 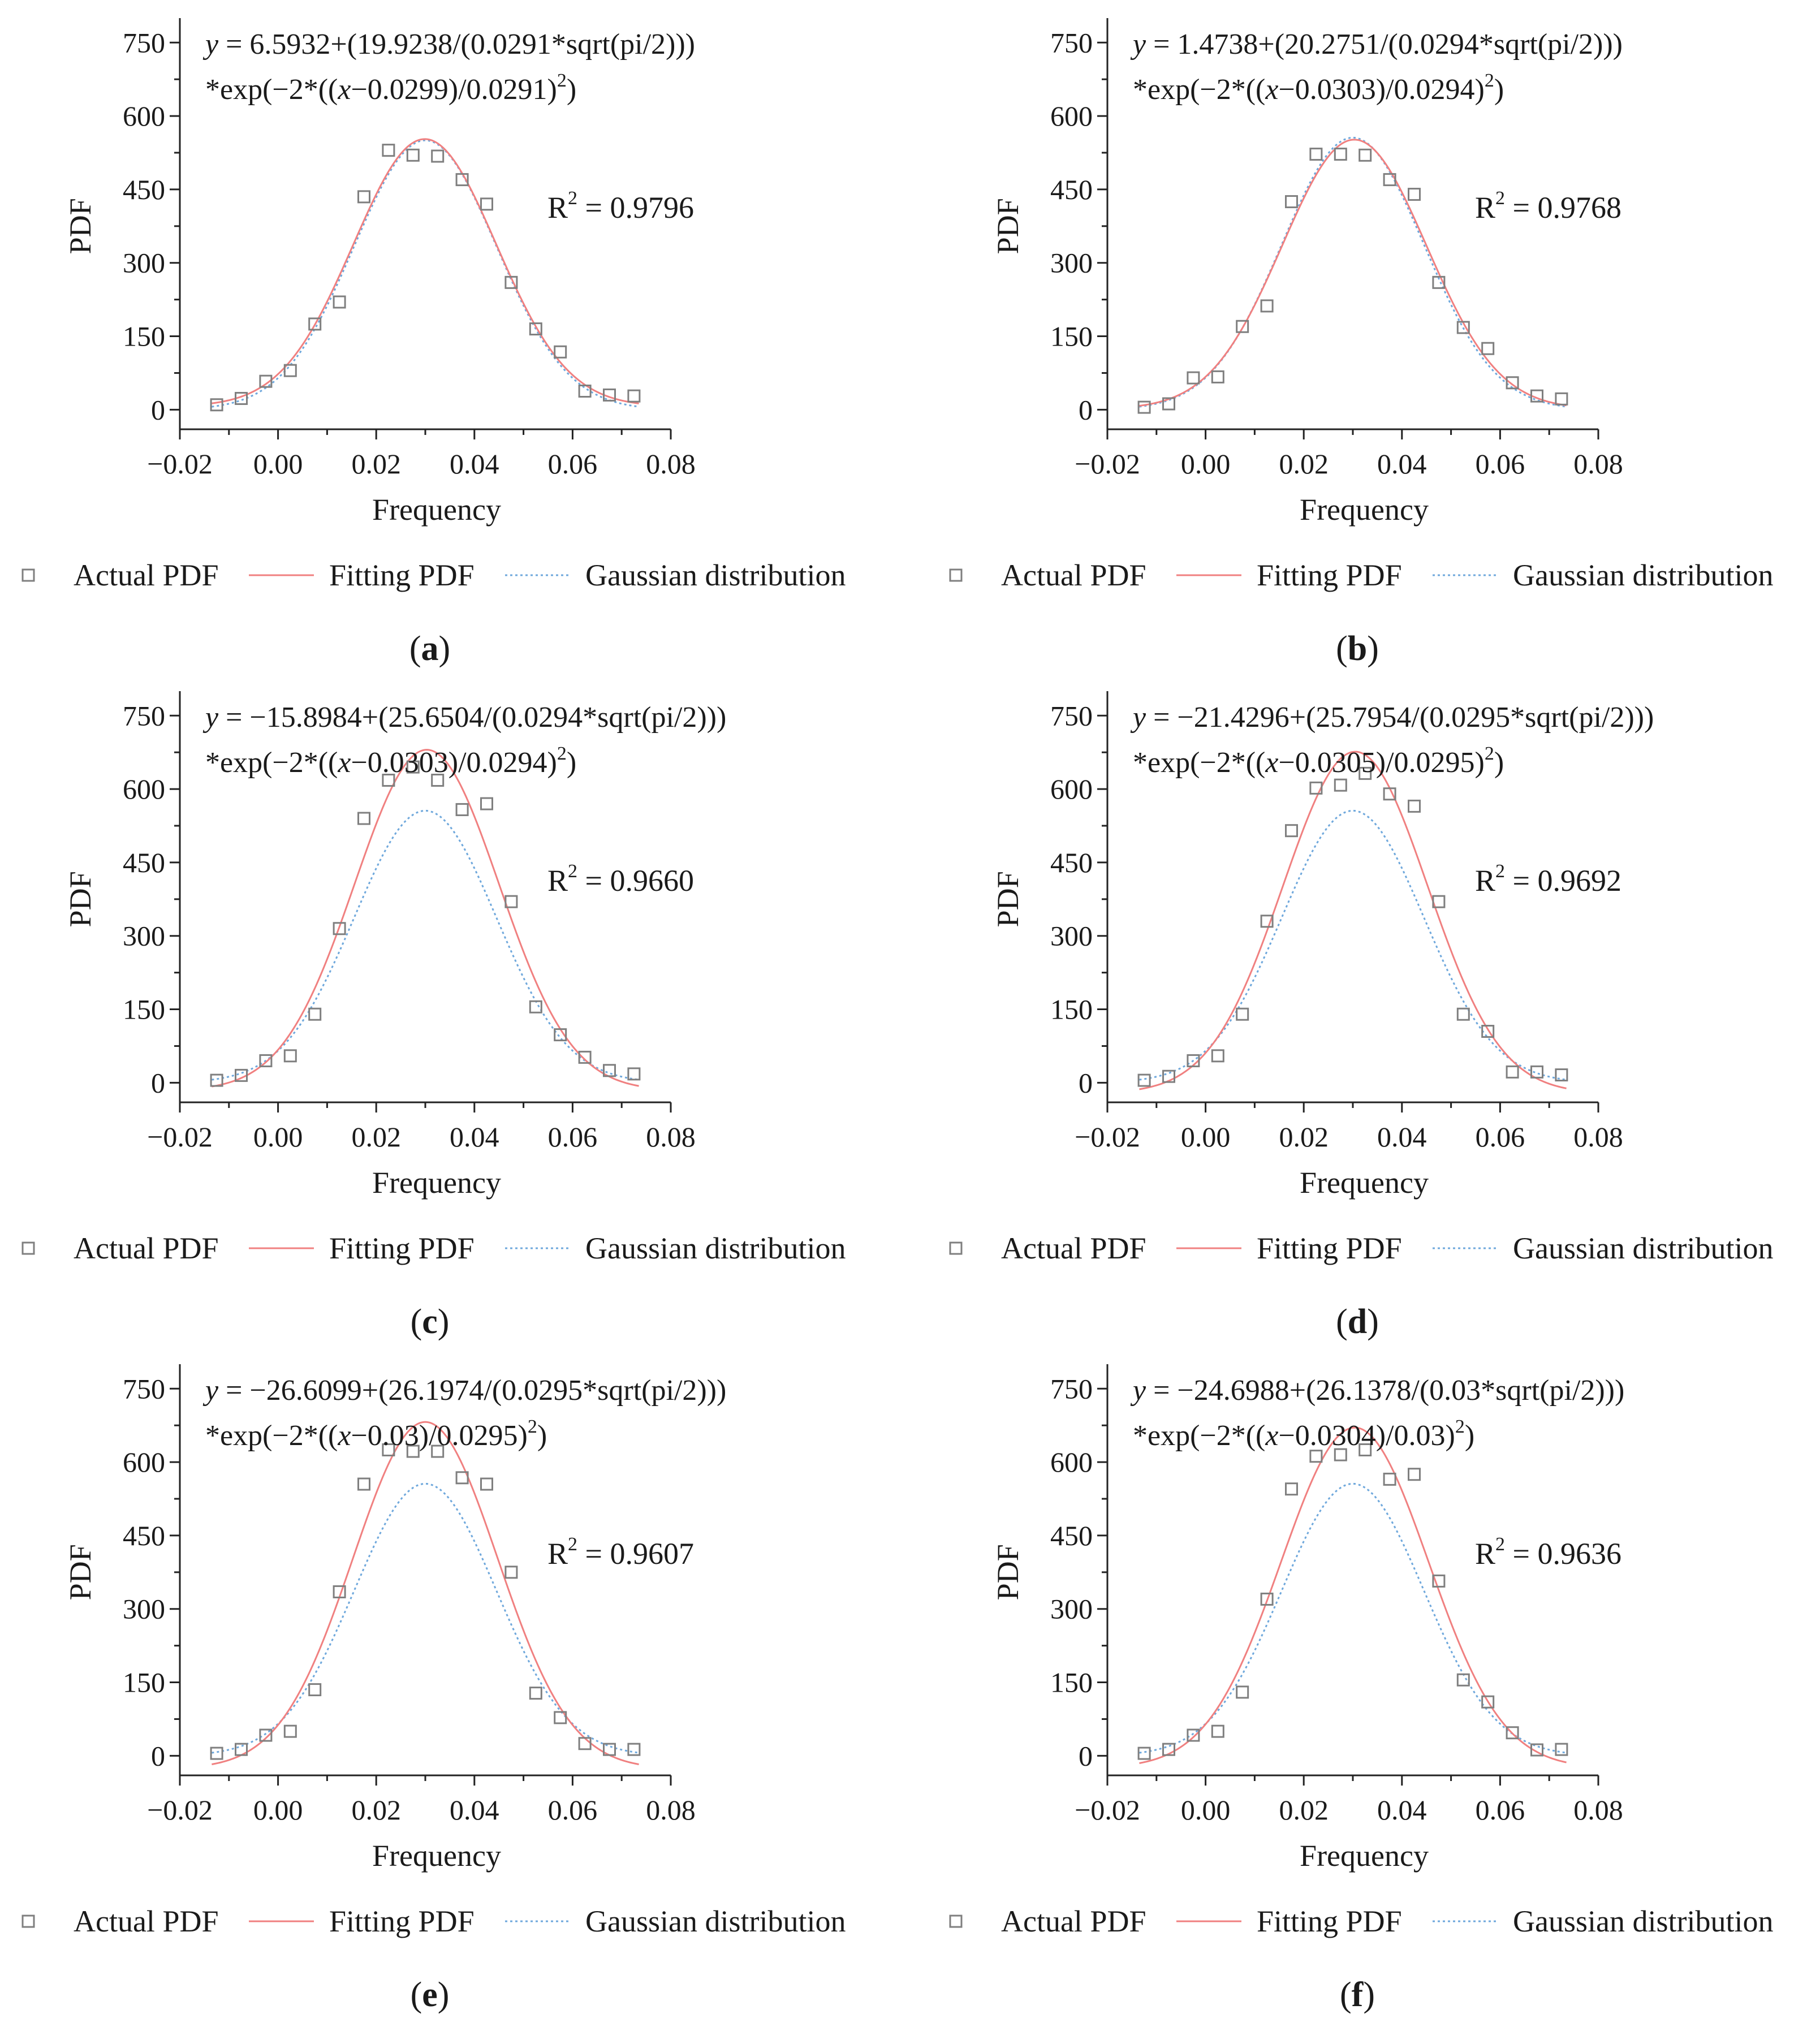 What do you see at coordinates (390, 88) in the screenshot?
I see `equation-line-2: *exp(−2*((x−0.0299)/0.0291)2)` at bounding box center [390, 88].